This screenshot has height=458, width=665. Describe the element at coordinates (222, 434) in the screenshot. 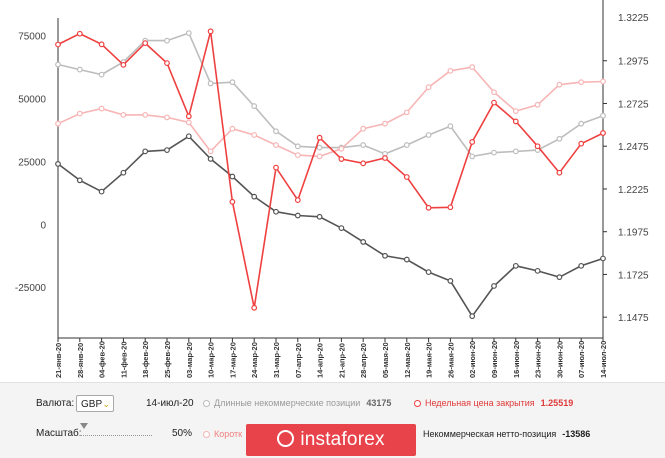

I see `legend-short: Коротк` at that location.